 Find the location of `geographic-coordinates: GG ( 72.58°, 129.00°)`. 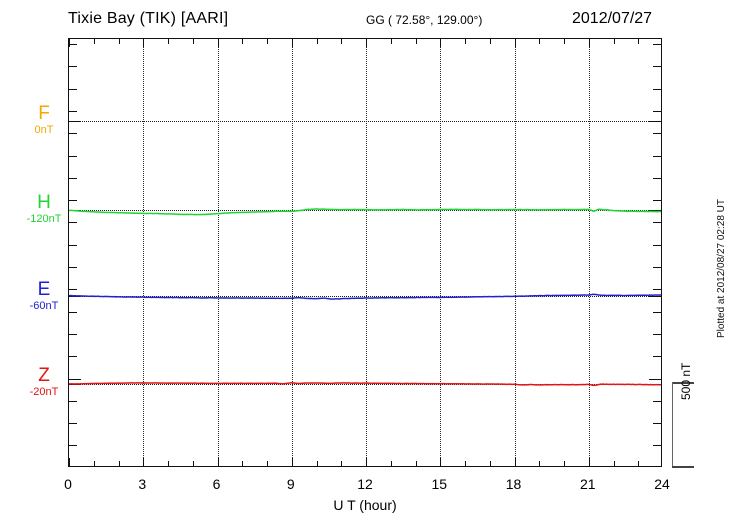

geographic-coordinates: GG ( 72.58°, 129.00°) is located at coordinates (424, 20).